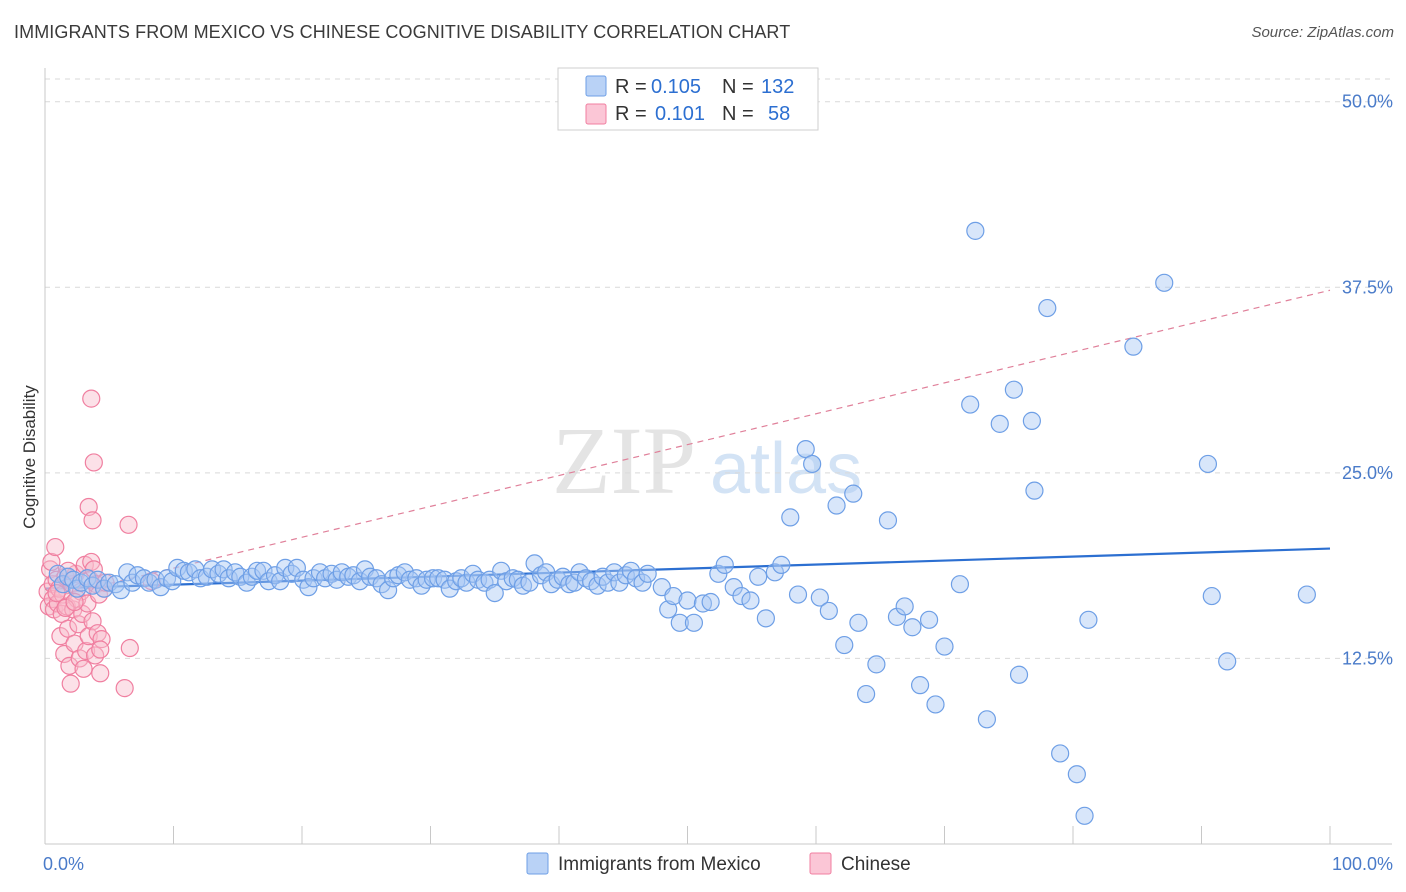 This screenshot has width=1406, height=892. What do you see at coordinates (1367, 287) in the screenshot?
I see `y-tick-label: 37.5%` at bounding box center [1367, 287].